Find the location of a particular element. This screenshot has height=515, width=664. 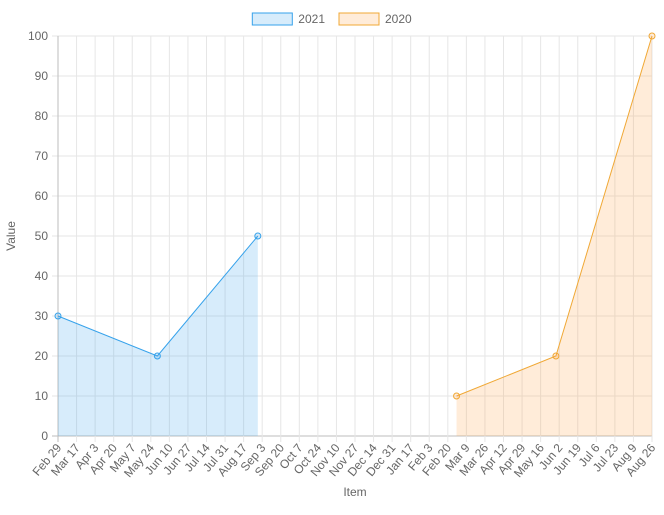

y-tick-label: 10 is located at coordinates (42, 396).